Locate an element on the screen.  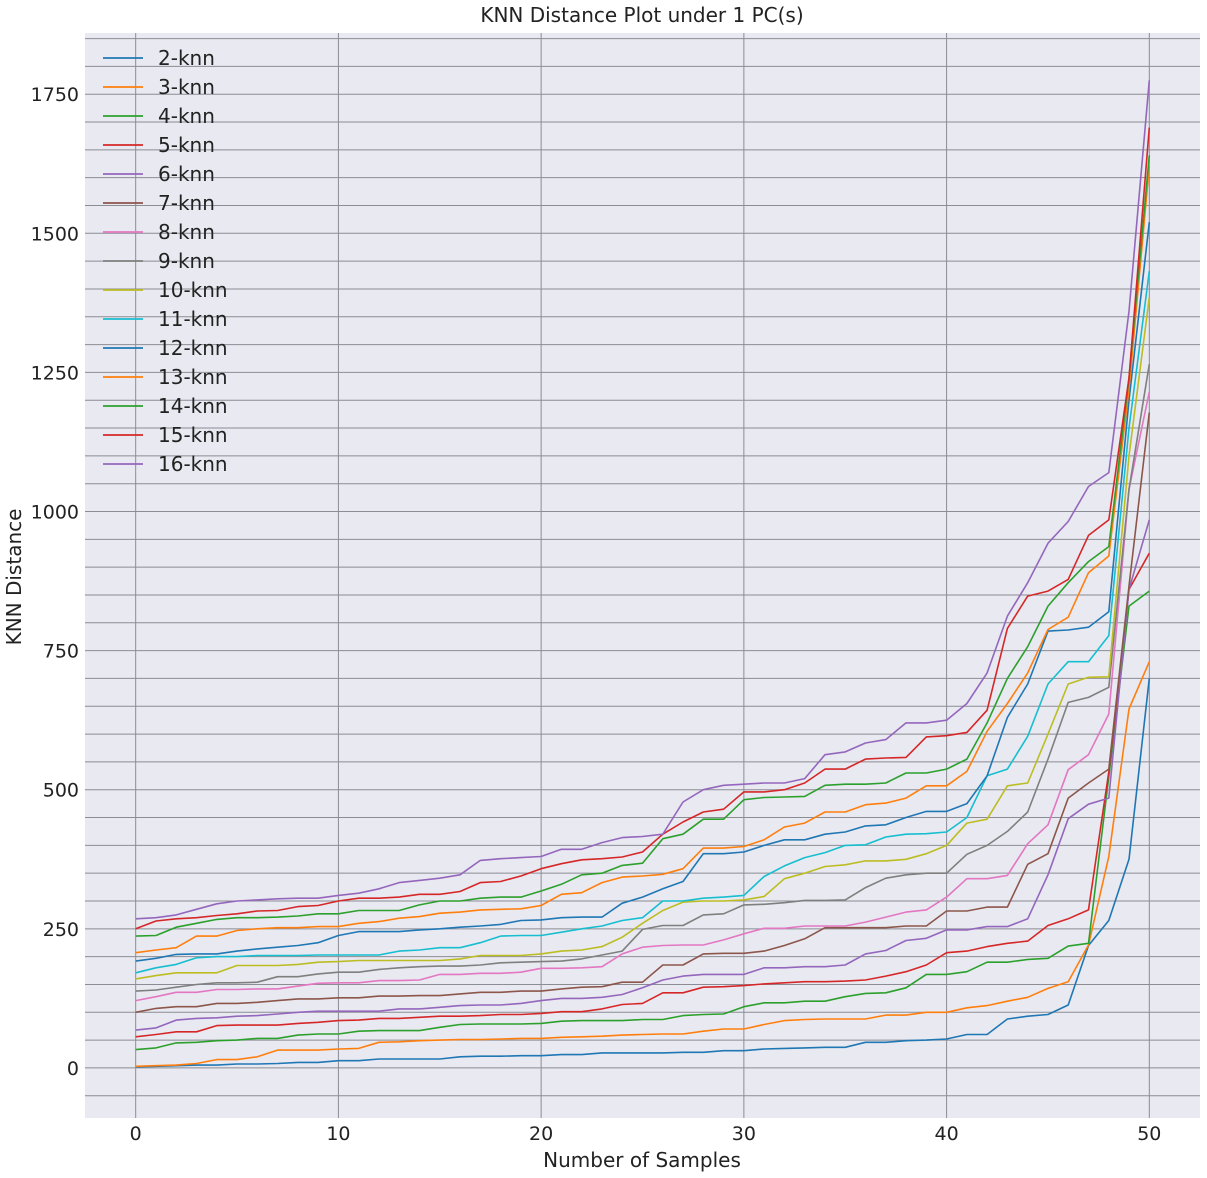
y-tick-label: 1000 is located at coordinates (55, 513).